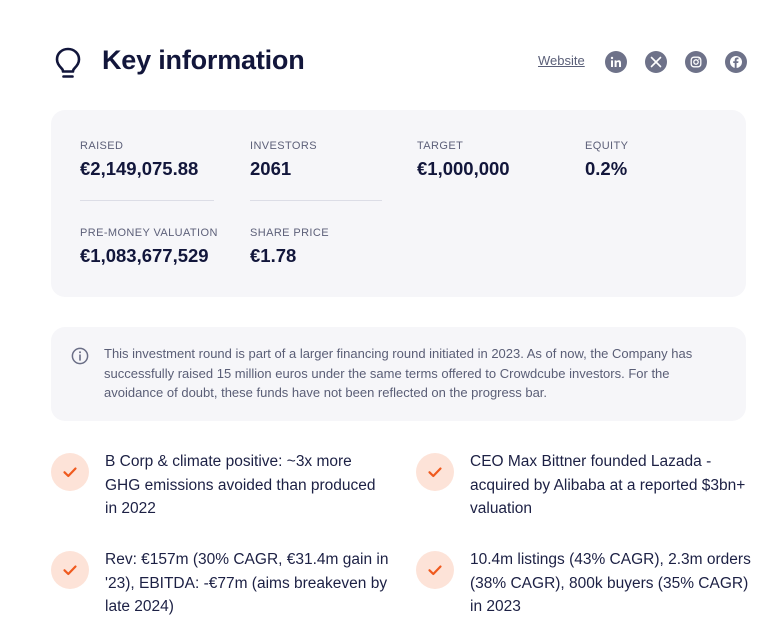  I want to click on stat-label: SHARE PRICE, so click(289, 233).